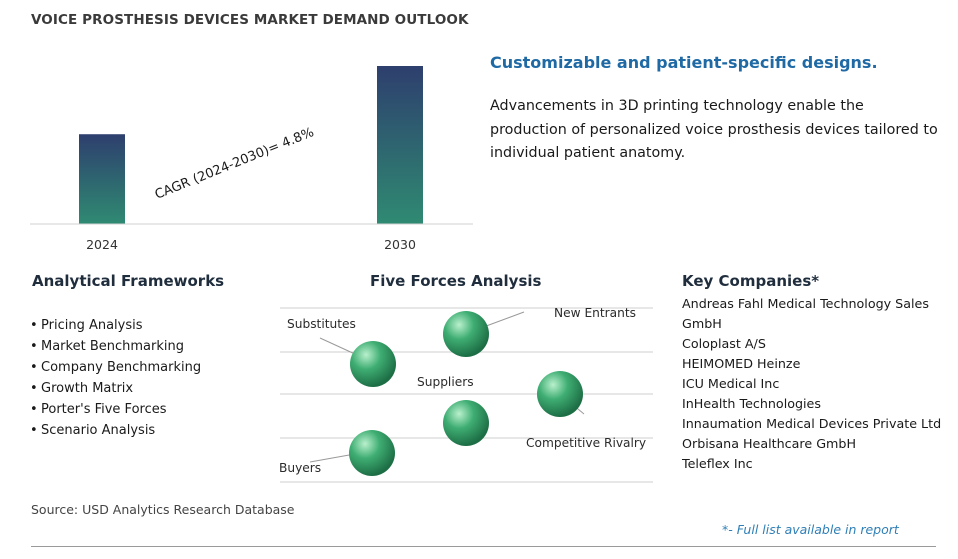 This screenshot has width=958, height=559. What do you see at coordinates (372, 453) in the screenshot?
I see `buyers-sphere` at bounding box center [372, 453].